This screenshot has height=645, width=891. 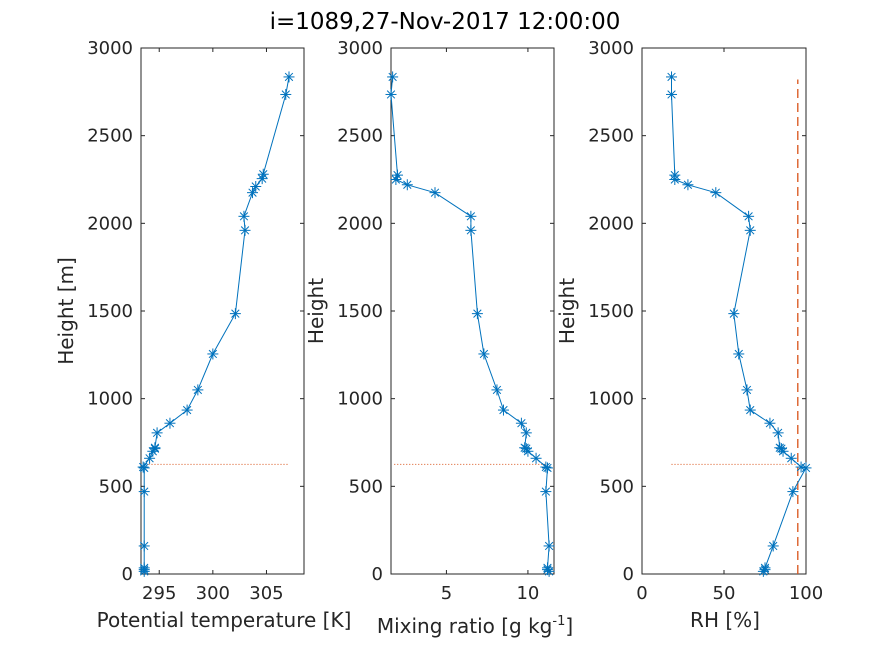 What do you see at coordinates (806, 593) in the screenshot?
I see `x-tick-label: 100` at bounding box center [806, 593].